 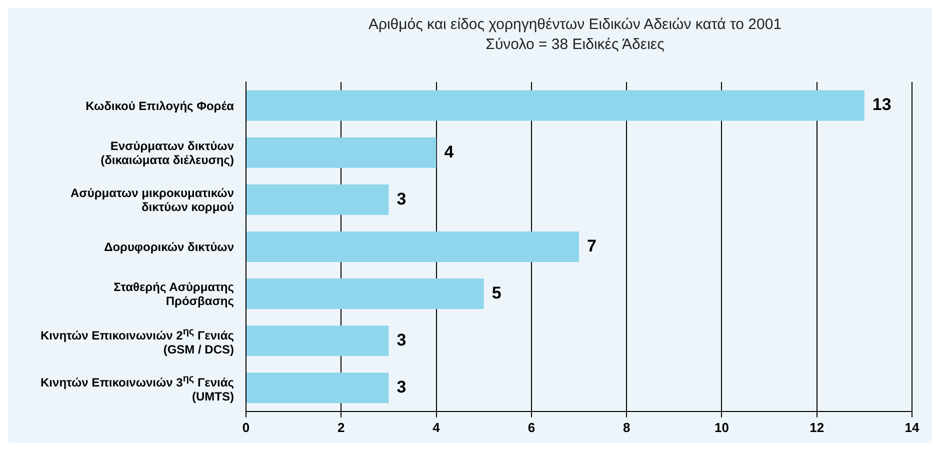 I want to click on y-tick-label: Κινητών Επικοινωνιών 3$^{ης}$ Γενιάς (UMTS), so click(x=137, y=388).